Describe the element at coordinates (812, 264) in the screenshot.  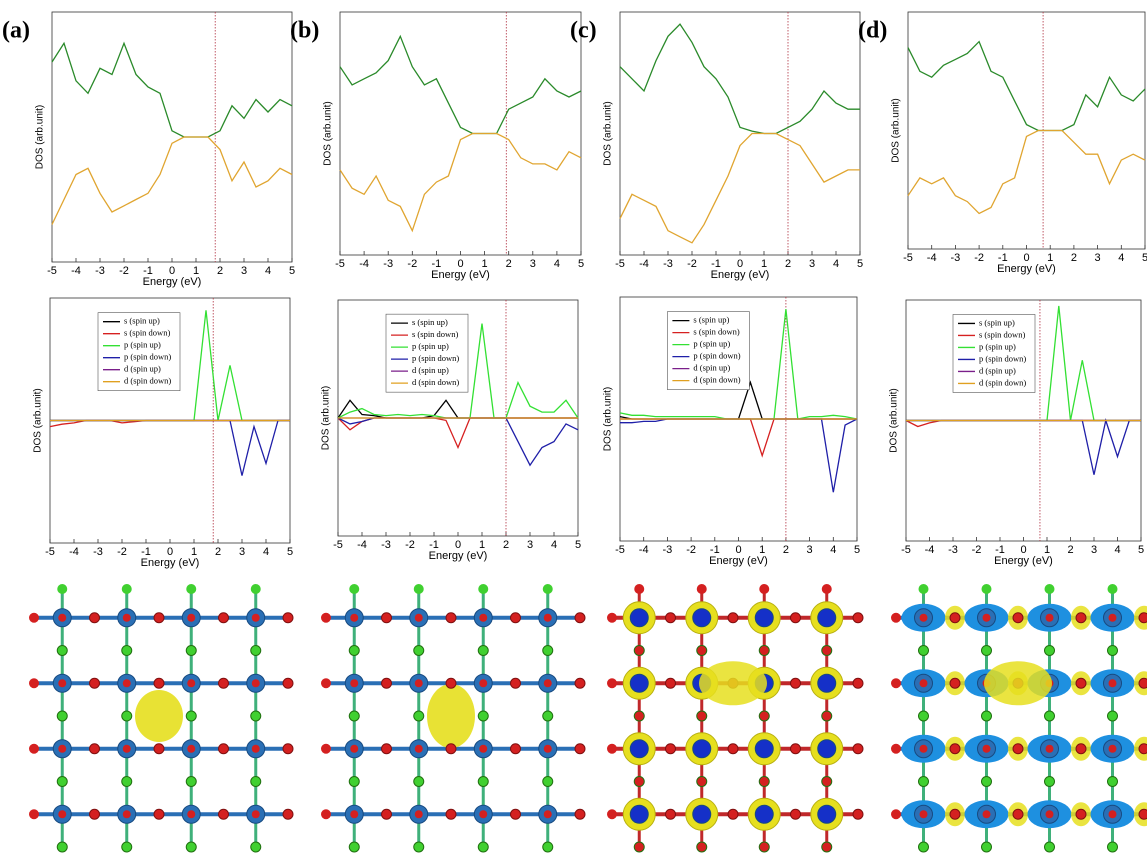
I see `x-tick-label: 3` at that location.